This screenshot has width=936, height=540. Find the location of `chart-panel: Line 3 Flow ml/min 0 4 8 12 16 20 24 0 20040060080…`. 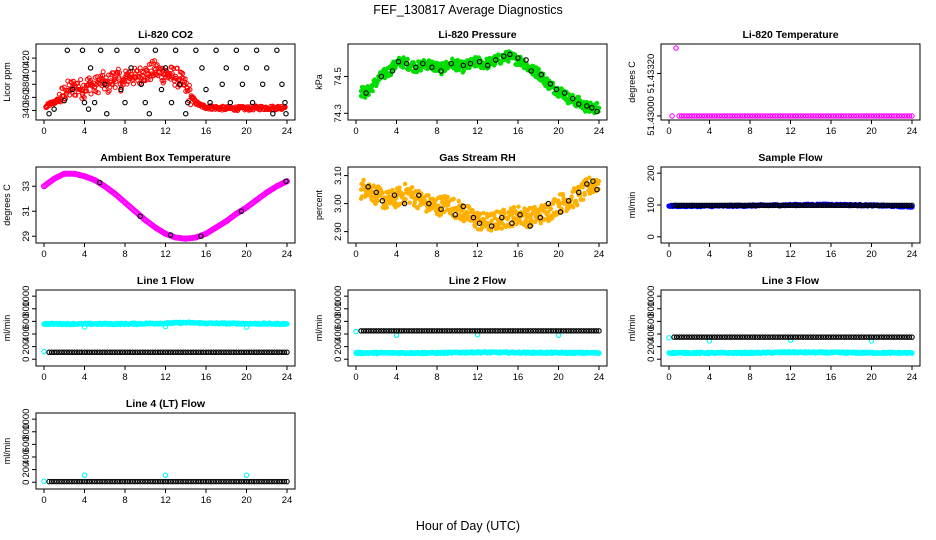

chart-panel: Line 3 Flow ml/min 0 4 8 12 16 20 24 0 20040060080… is located at coordinates (774, 329).